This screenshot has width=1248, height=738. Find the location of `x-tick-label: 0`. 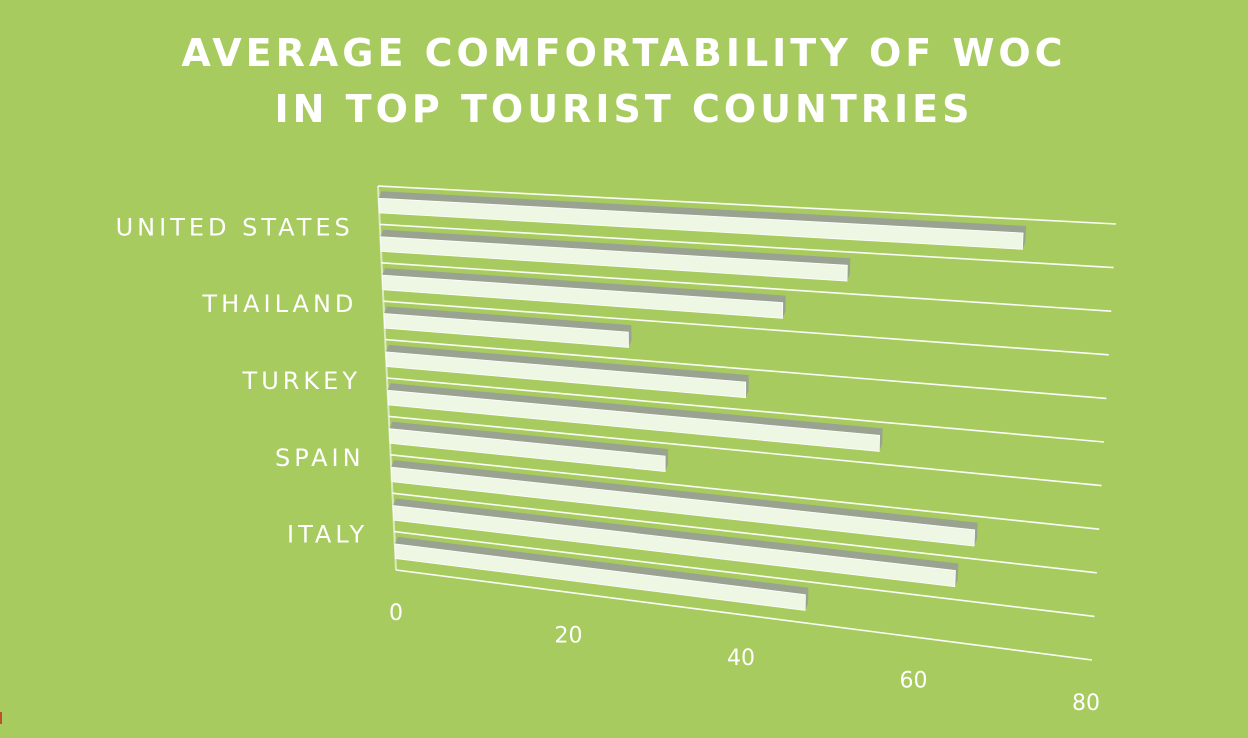

x-tick-label: 0 is located at coordinates (396, 613).